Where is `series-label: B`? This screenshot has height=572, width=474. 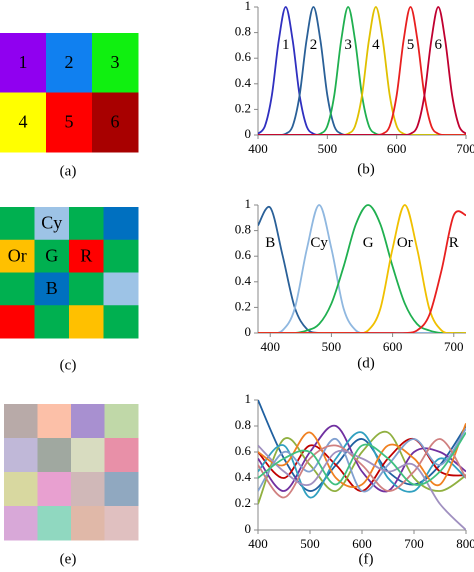
series-label: B is located at coordinates (270, 243).